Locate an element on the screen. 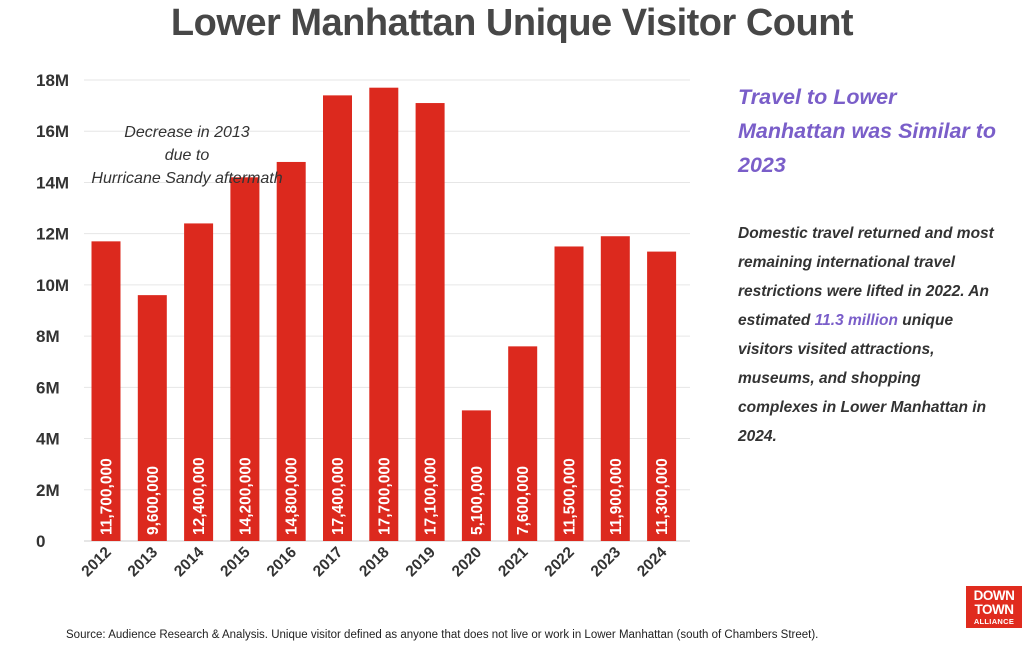 This screenshot has height=655, width=1024. sidebar-body-highlight: 11.3 million is located at coordinates (856, 320).